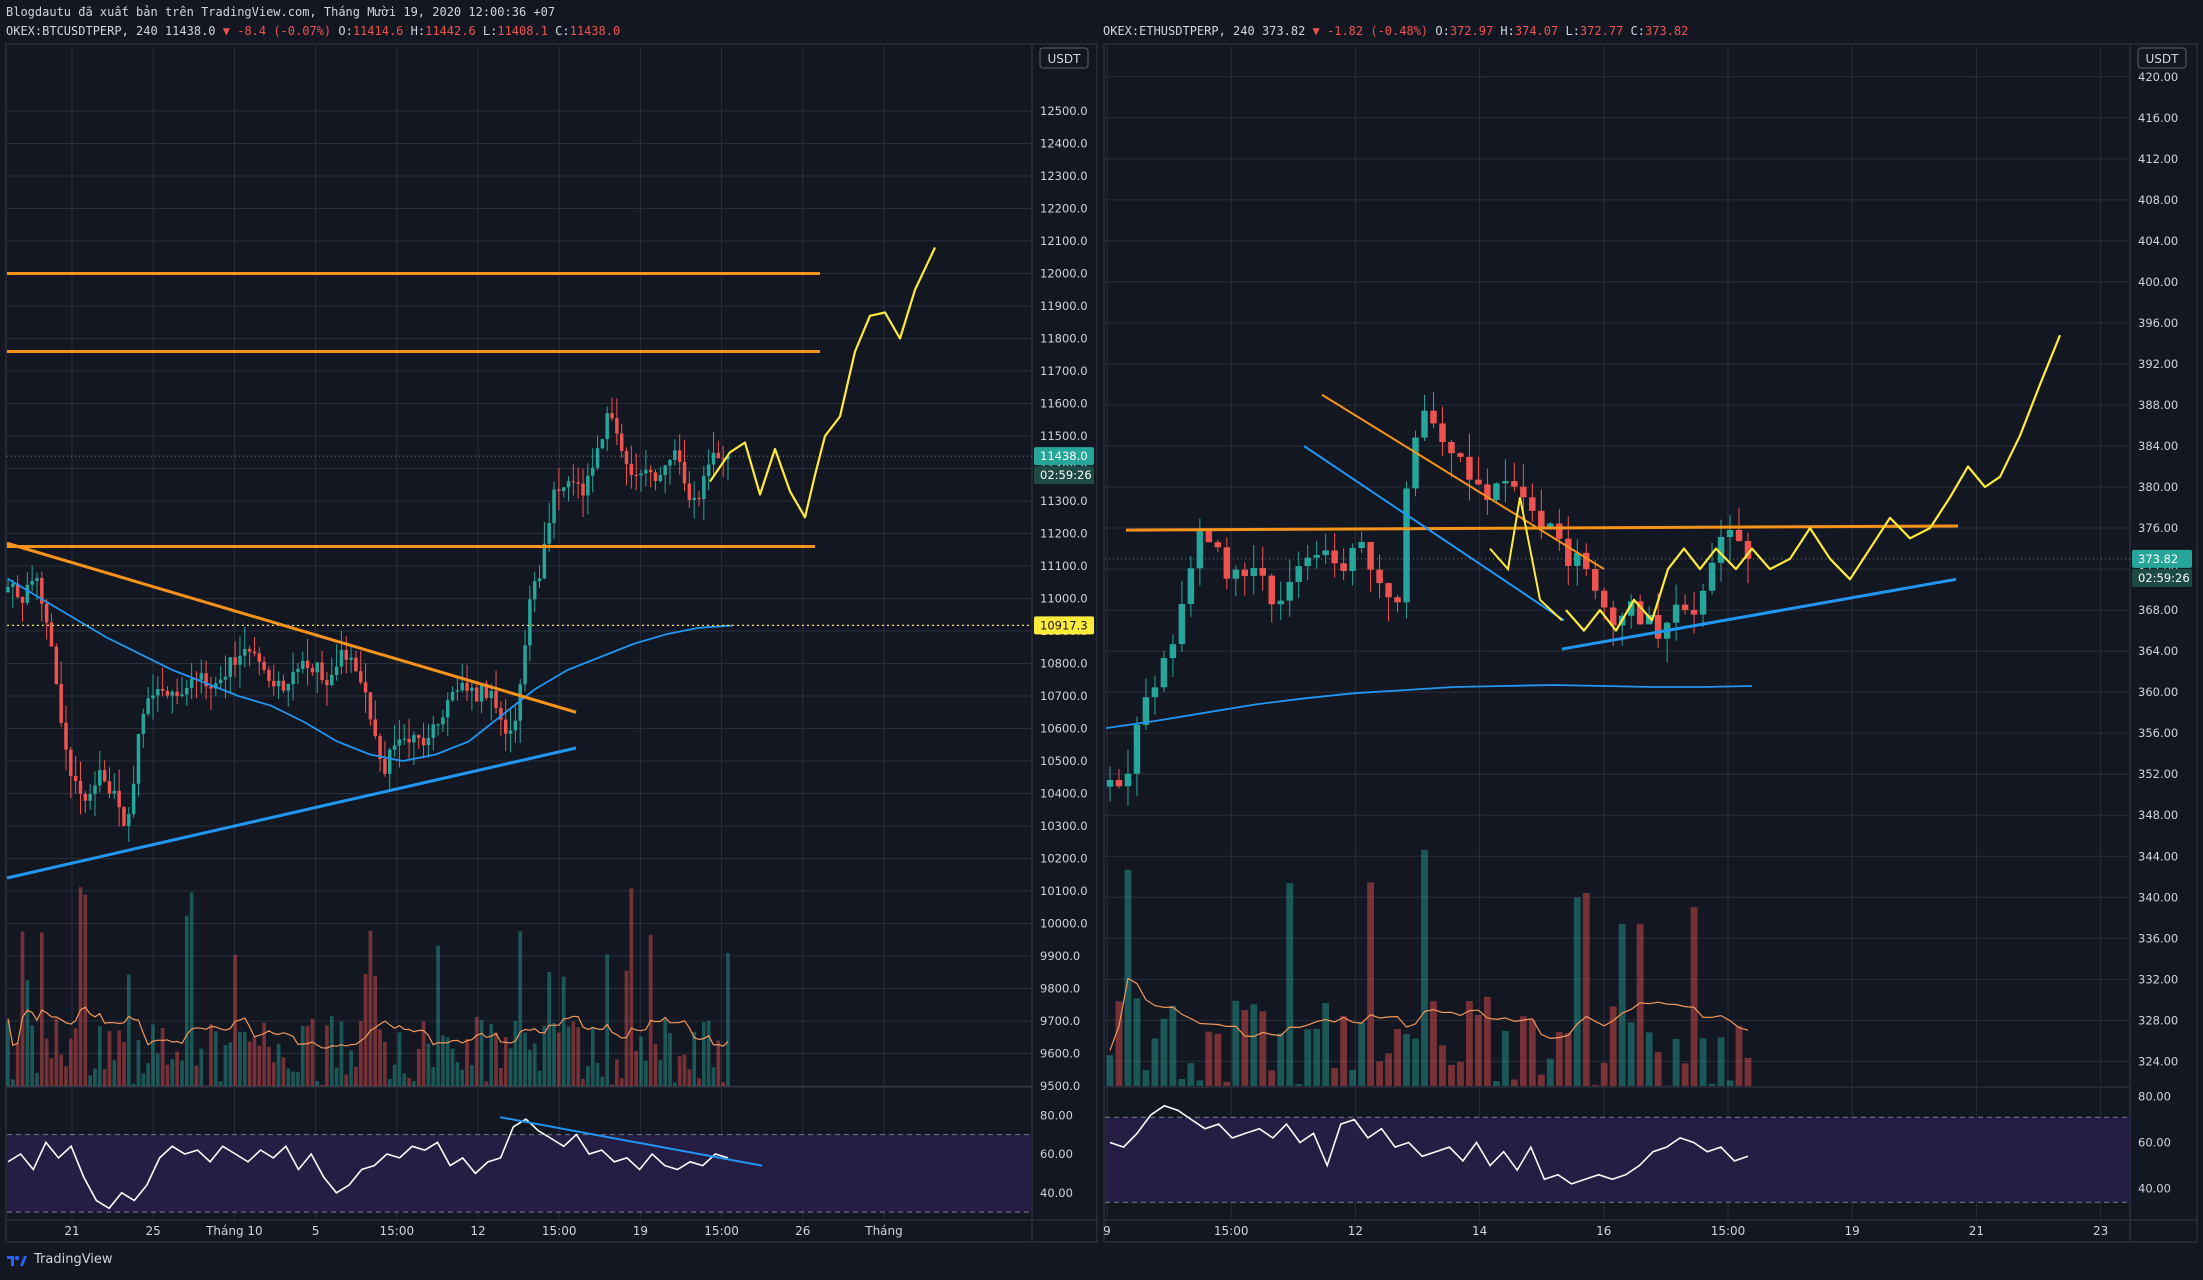 The image size is (2203, 1280). Describe the element at coordinates (2158, 938) in the screenshot. I see `eth-y-tick-label: 336.00` at that location.